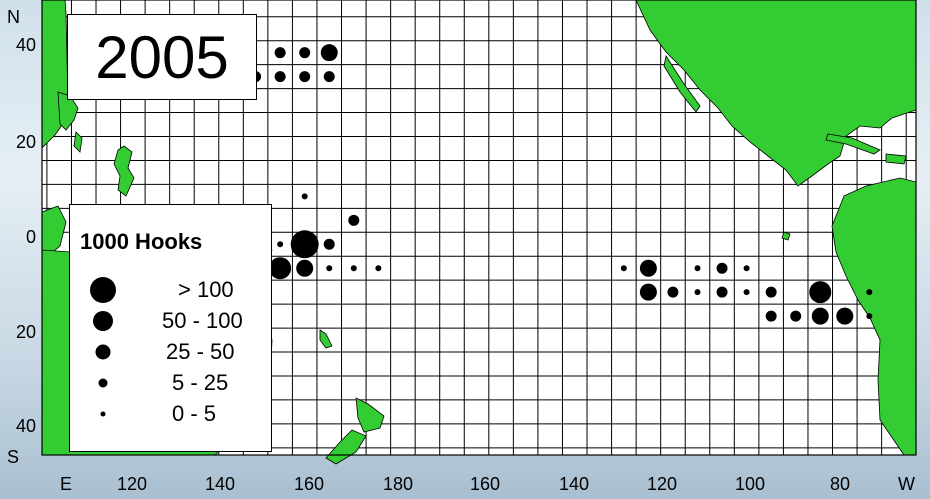  What do you see at coordinates (326, 339) in the screenshot?
I see `land-new-caledonia` at bounding box center [326, 339].